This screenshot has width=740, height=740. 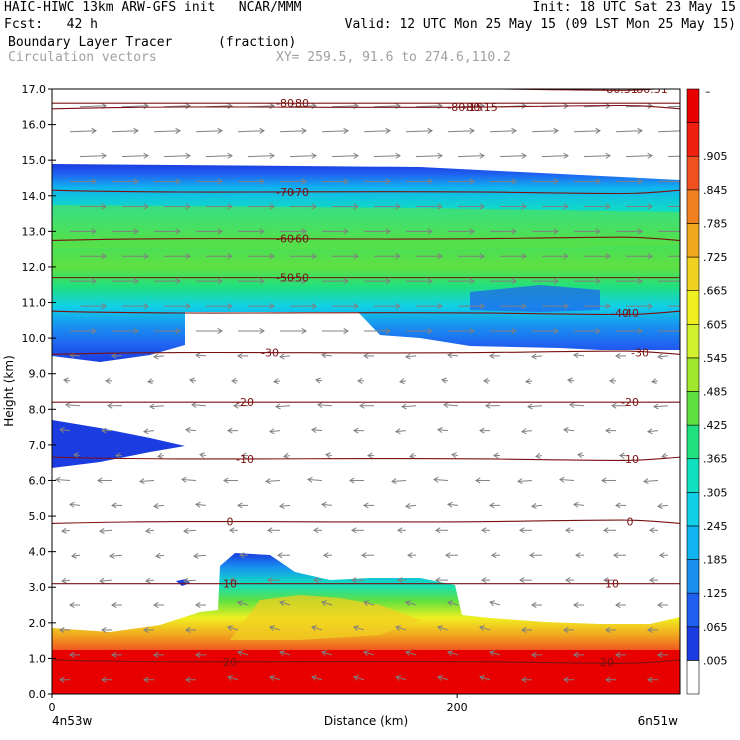 I want to click on y-tick-label: 1.0, so click(x=38, y=658).